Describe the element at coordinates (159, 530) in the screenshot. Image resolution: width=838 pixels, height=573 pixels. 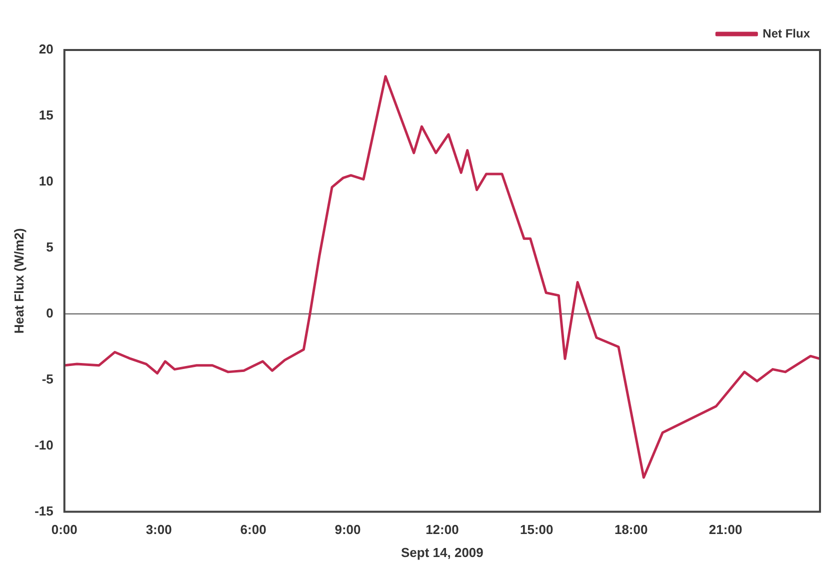
I see `x-tick-label: 3:00` at that location.